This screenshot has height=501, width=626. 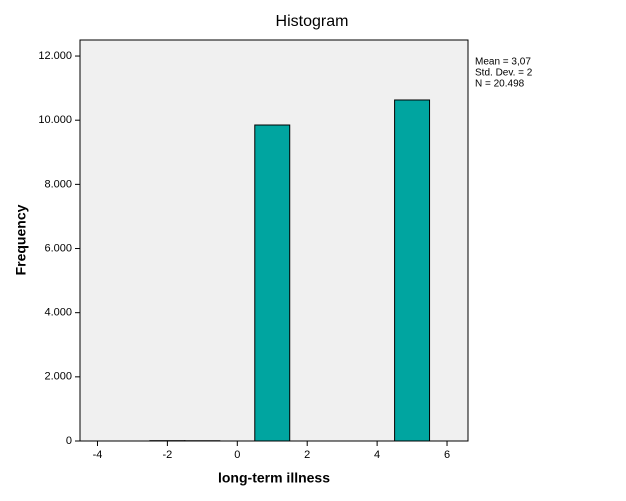 I want to click on annotation: N = 20.498, so click(x=500, y=84).